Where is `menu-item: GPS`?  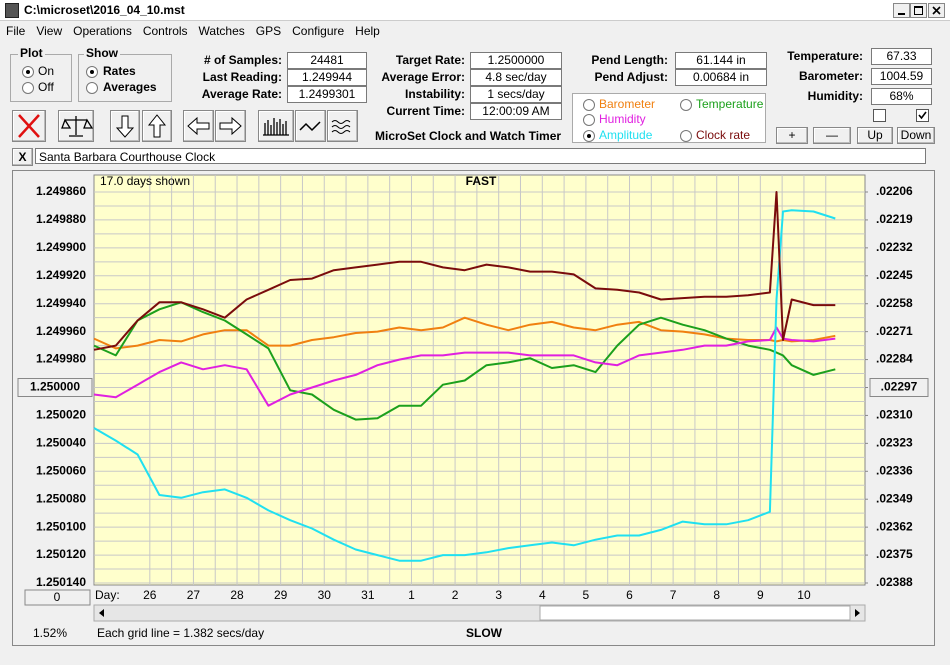 menu-item: GPS is located at coordinates (268, 31).